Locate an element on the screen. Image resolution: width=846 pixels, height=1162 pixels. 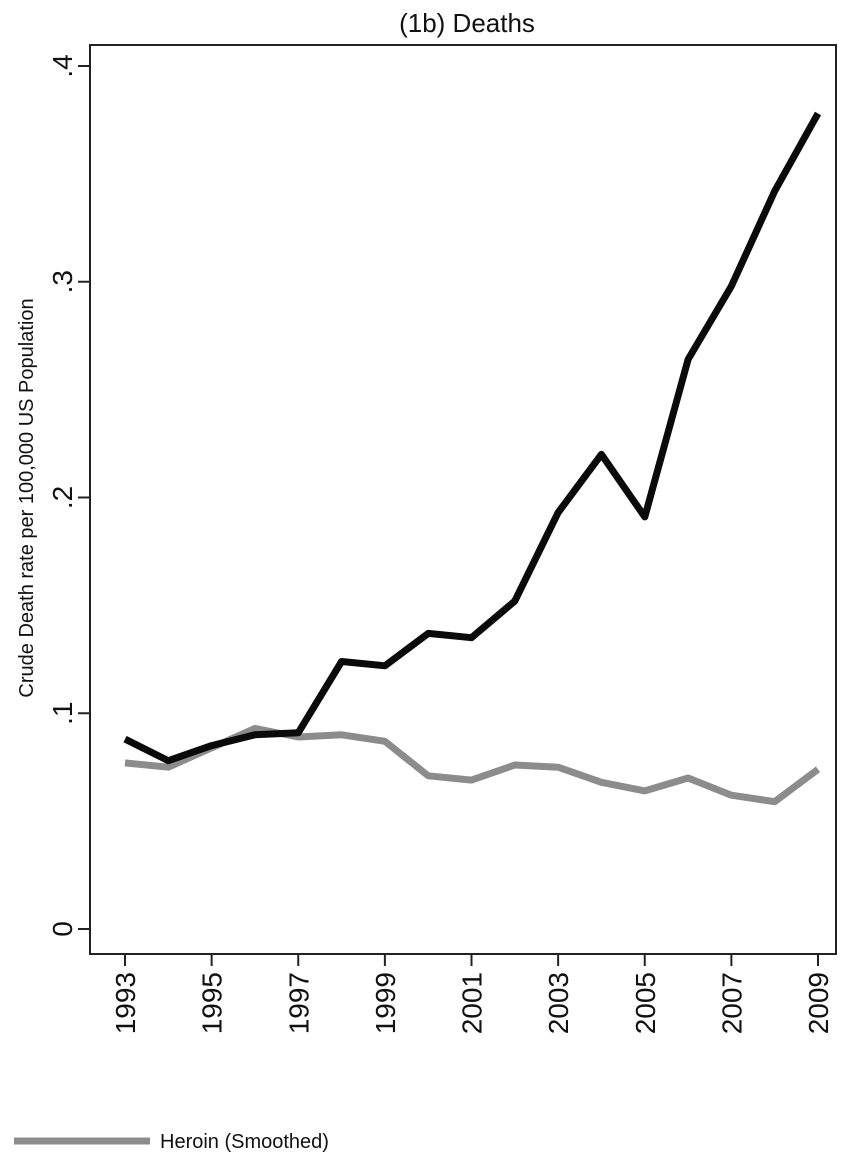
legend-label-heroin: Heroin (Smoothed) is located at coordinates (244, 1142).